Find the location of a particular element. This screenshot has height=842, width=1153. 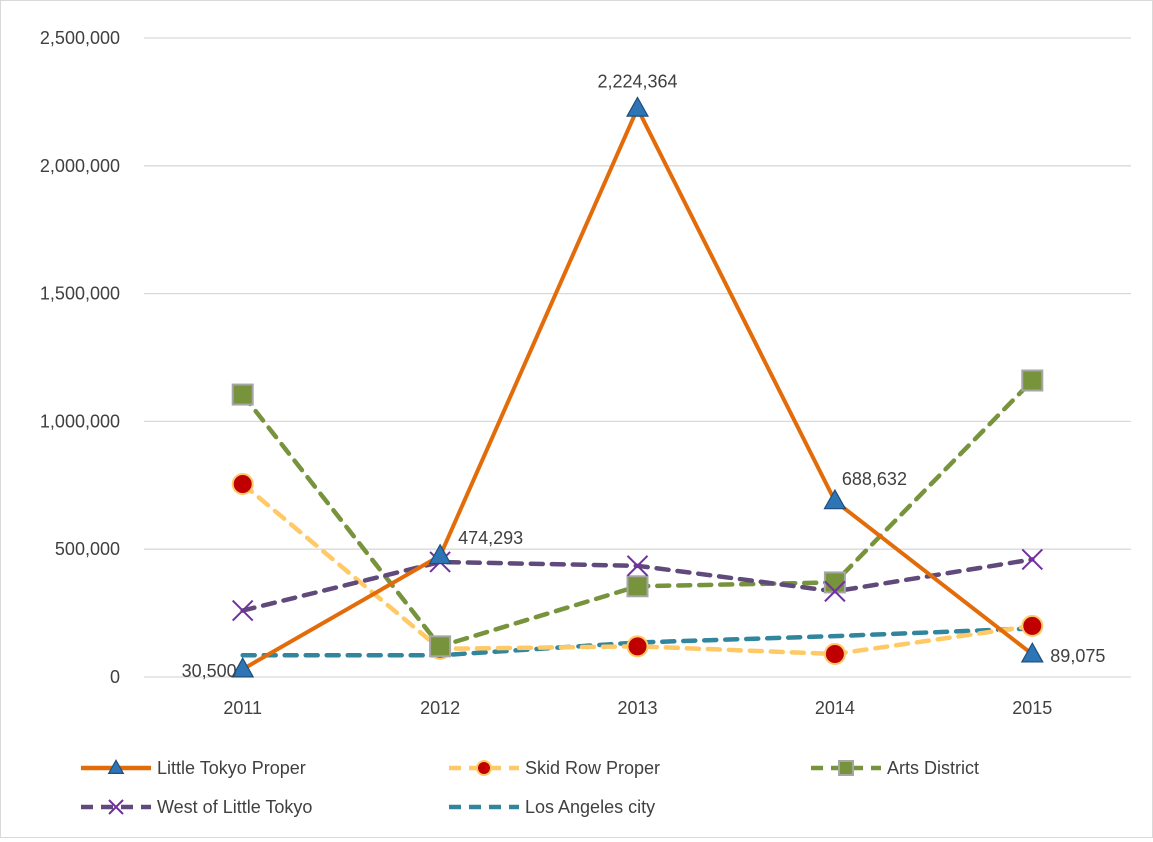

data-label: 688,632 is located at coordinates (874, 479).